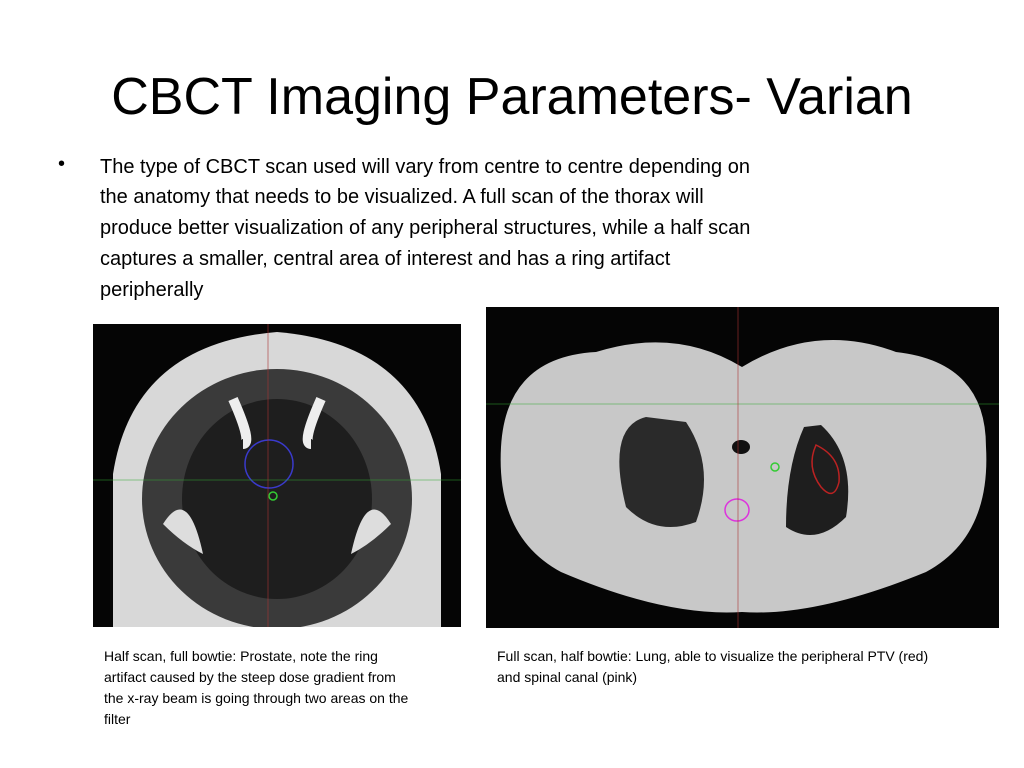 The width and height of the screenshot is (1024, 768). I want to click on spinal-canal, so click(737, 510).